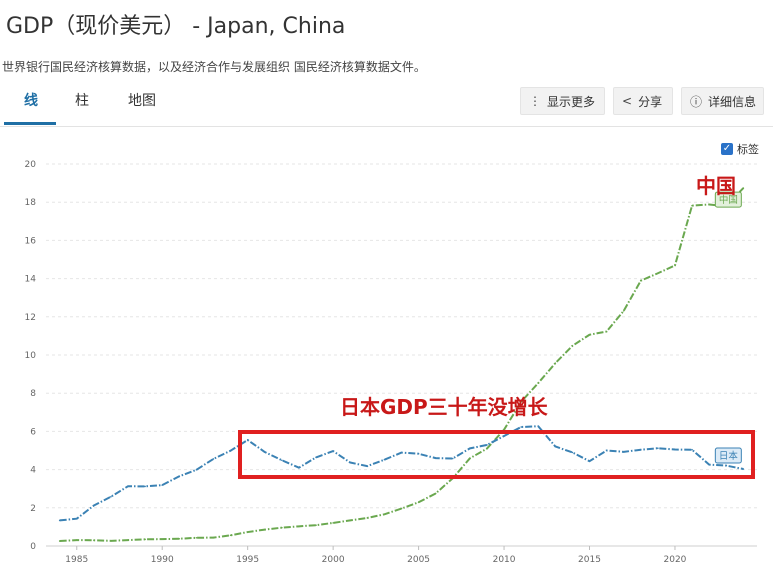 The width and height of the screenshot is (773, 577). I want to click on y-tick-label: 18, so click(31, 203).